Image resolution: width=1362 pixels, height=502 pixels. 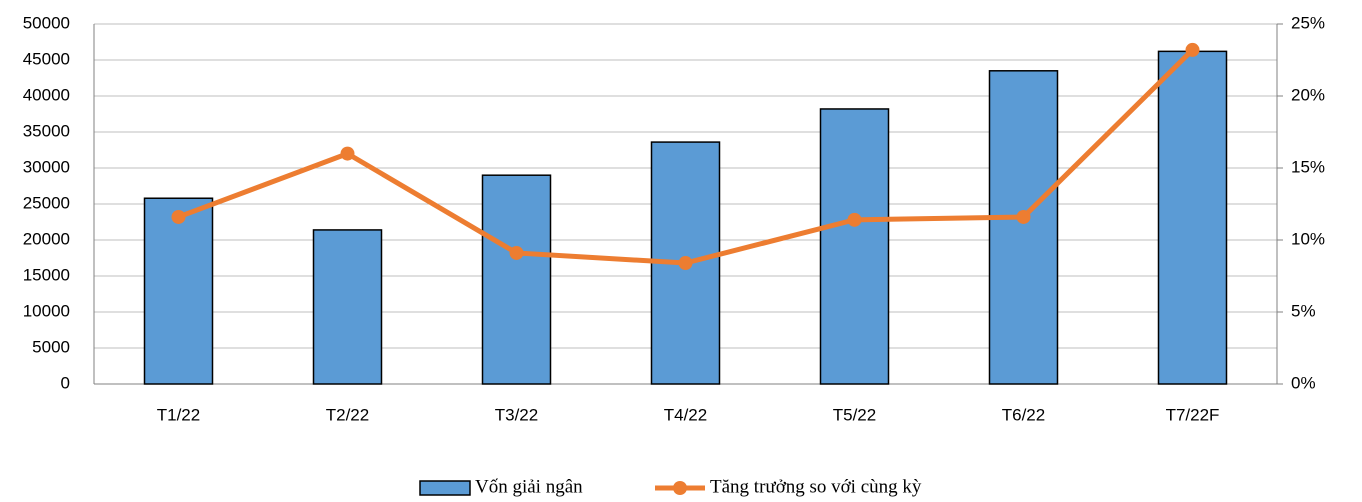 What do you see at coordinates (46, 58) in the screenshot?
I see `y-tick-label: 45000` at bounding box center [46, 58].